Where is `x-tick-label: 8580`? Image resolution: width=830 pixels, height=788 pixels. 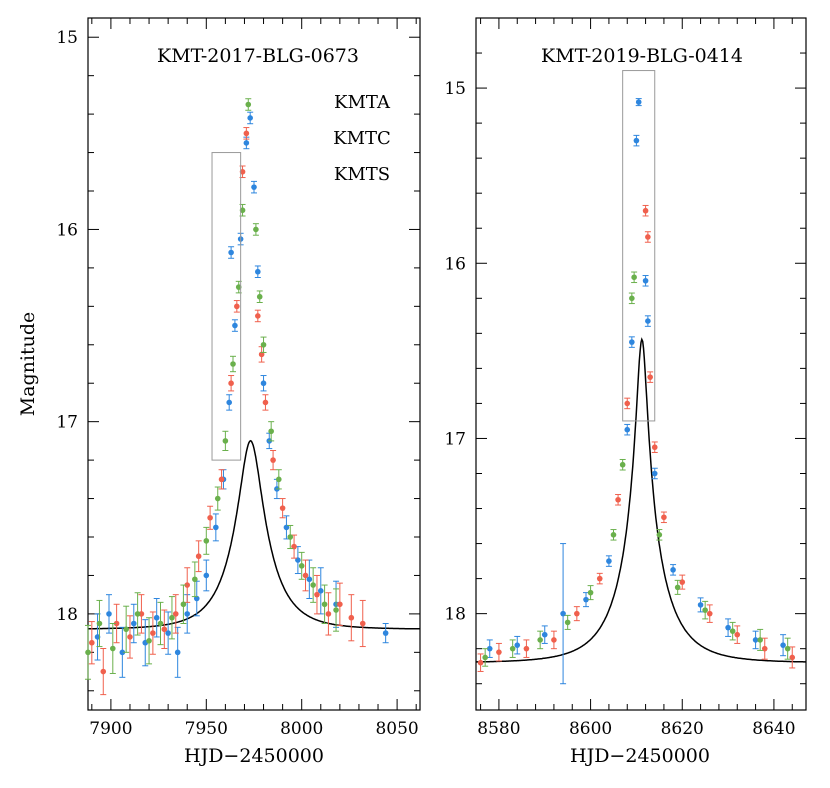 x-tick-label: 8580 is located at coordinates (498, 729).